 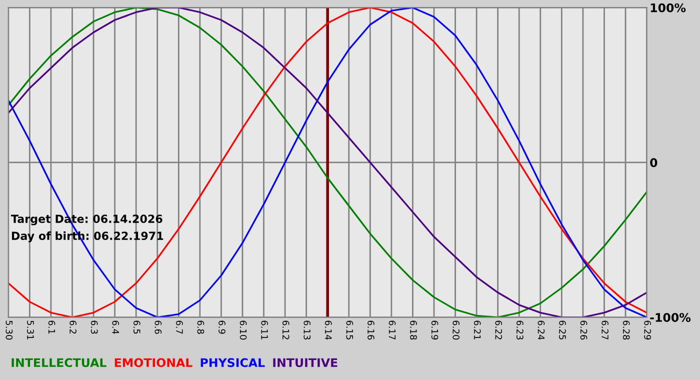 I want to click on x-tick-label: 6.4, so click(x=116, y=327).